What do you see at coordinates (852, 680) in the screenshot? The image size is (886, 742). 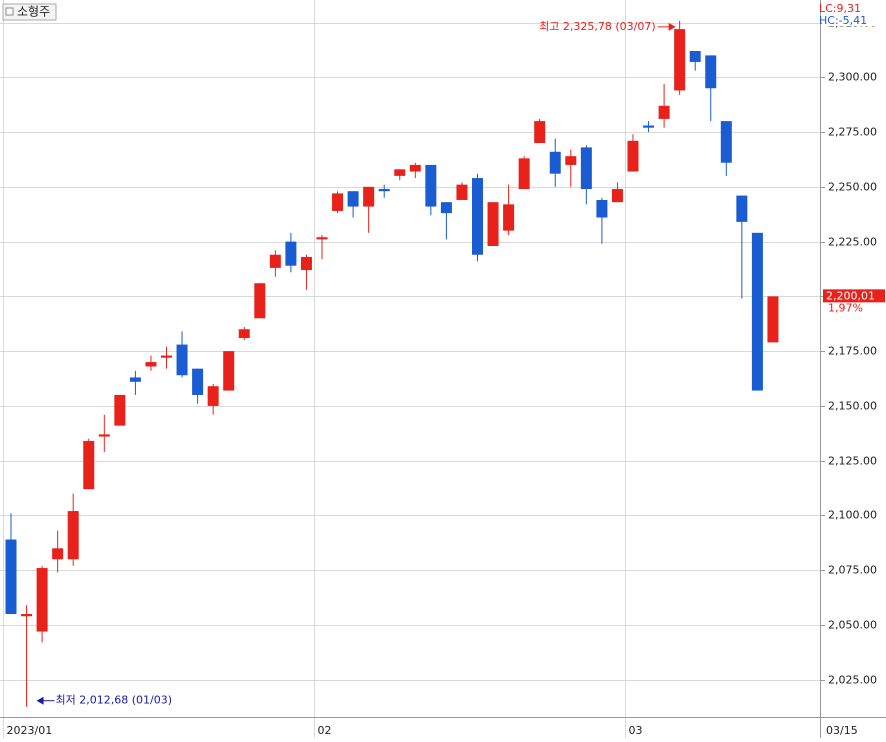 I see `y-tick-label: 2,025.00` at bounding box center [852, 680].